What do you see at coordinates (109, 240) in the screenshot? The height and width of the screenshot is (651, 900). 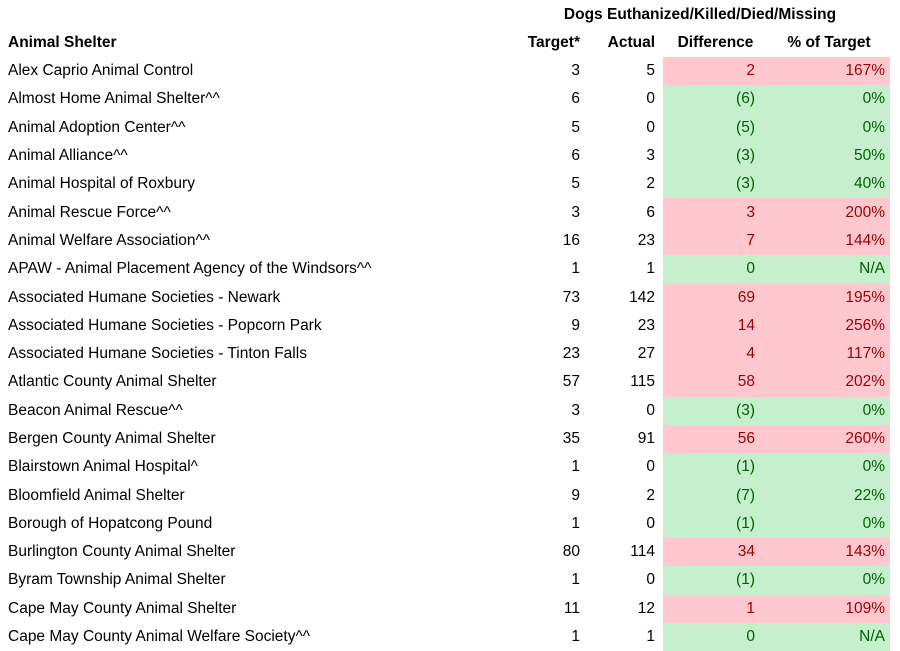 I see `shelter-name-cell: Animal Welfare Association^^` at bounding box center [109, 240].